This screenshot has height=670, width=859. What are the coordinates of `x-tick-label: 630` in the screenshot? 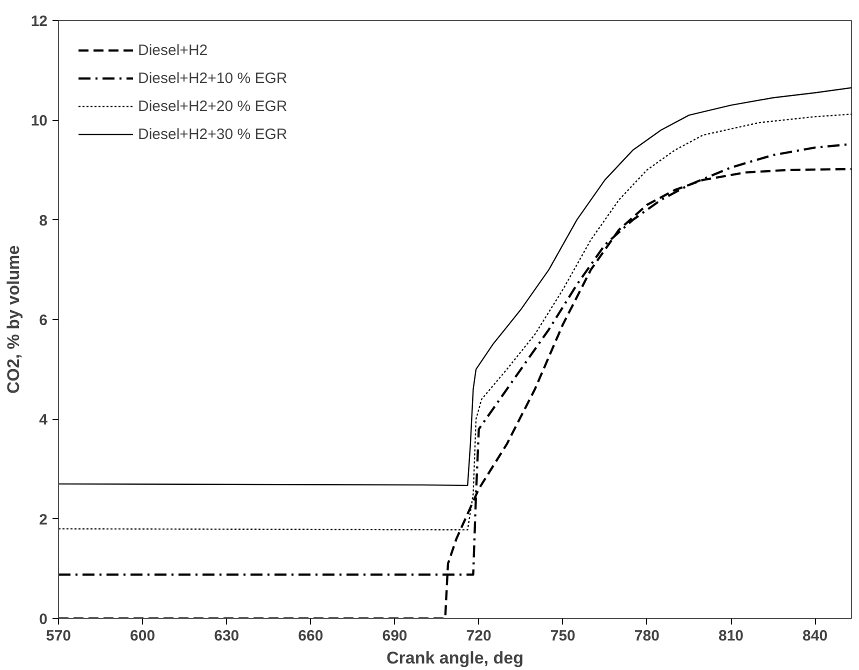 It's located at (227, 636).